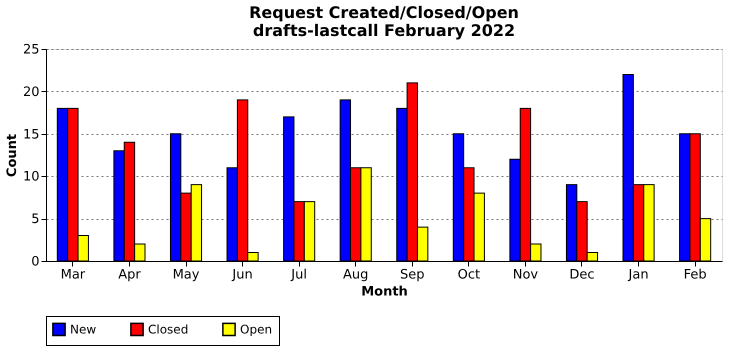  I want to click on y-tick-label: 15, so click(31, 134).